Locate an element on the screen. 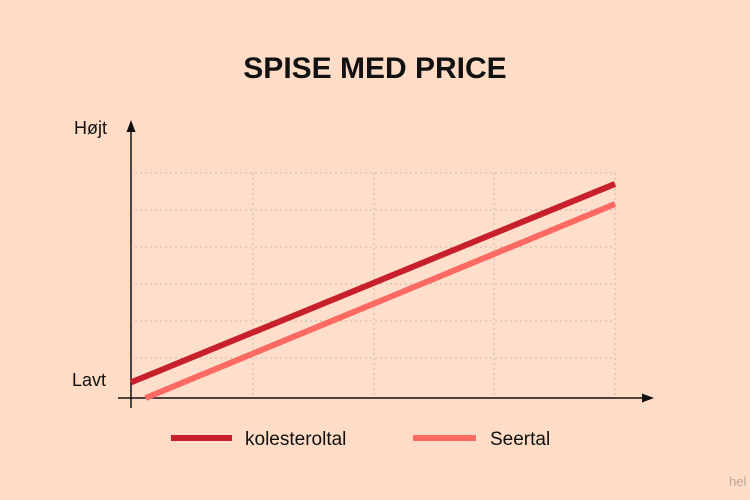 This screenshot has height=500, width=750. y-label-low: Lavt is located at coordinates (89, 380).